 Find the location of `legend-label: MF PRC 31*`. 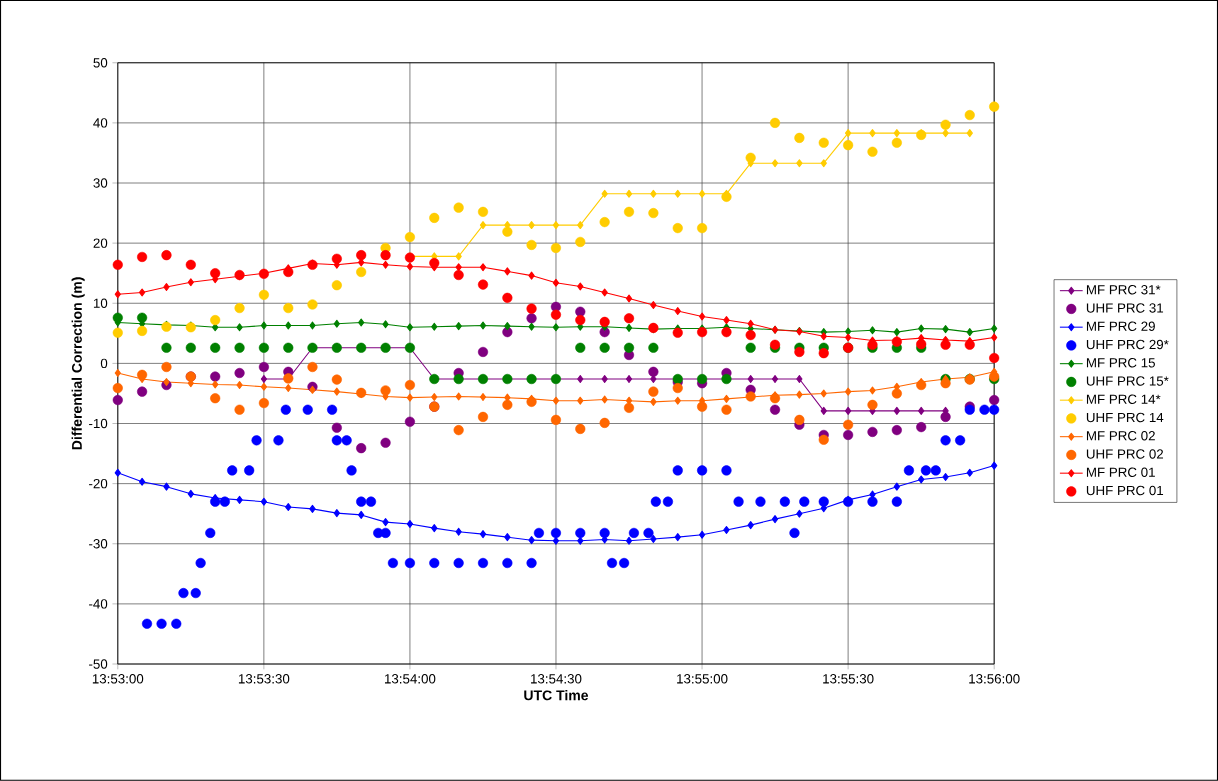

legend-label: MF PRC 31* is located at coordinates (1123, 290).